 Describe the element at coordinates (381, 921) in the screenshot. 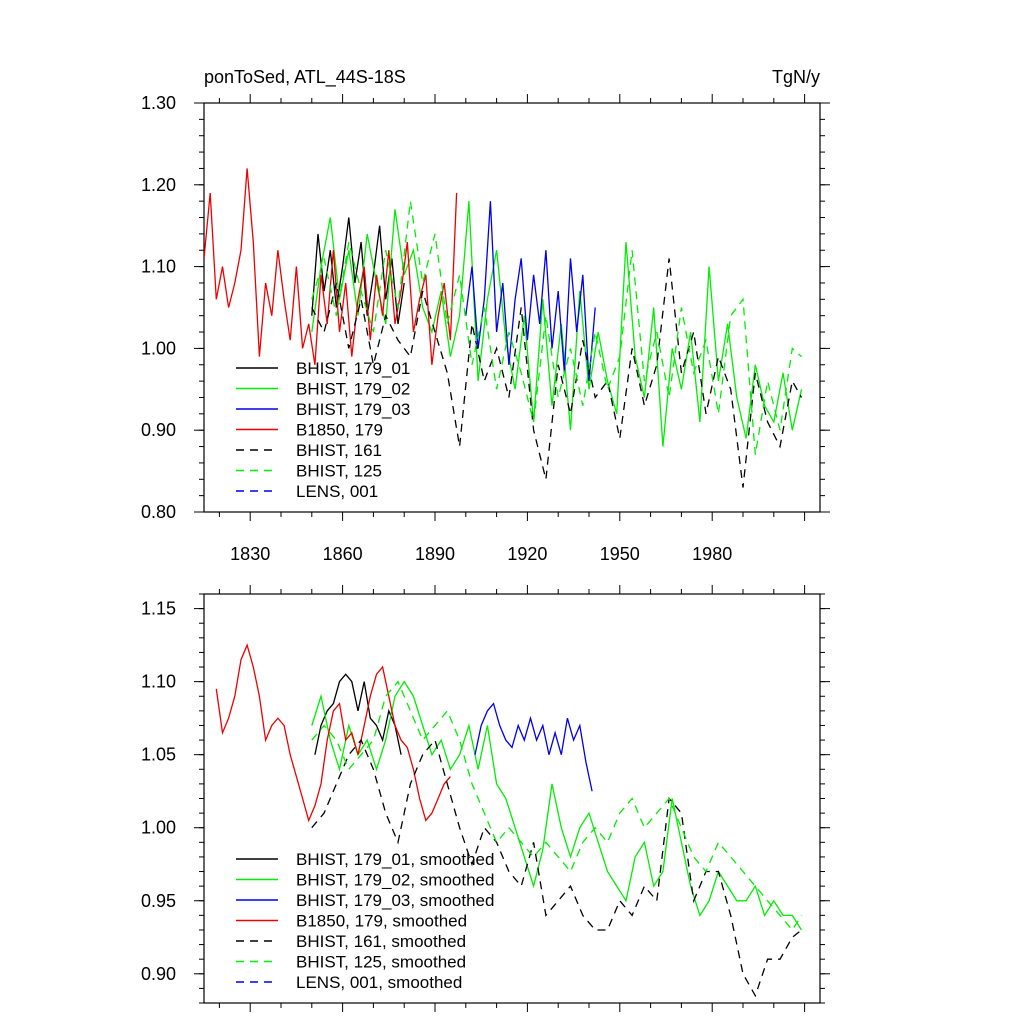

I see `legend-label: B1850, 179, smoothed` at that location.